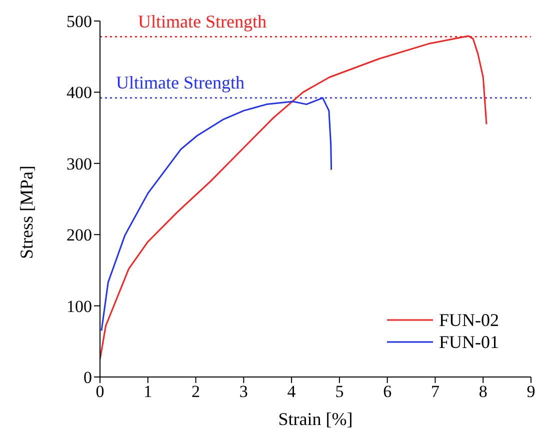  What do you see at coordinates (100, 392) in the screenshot?
I see `x-tick-label: 0` at bounding box center [100, 392].